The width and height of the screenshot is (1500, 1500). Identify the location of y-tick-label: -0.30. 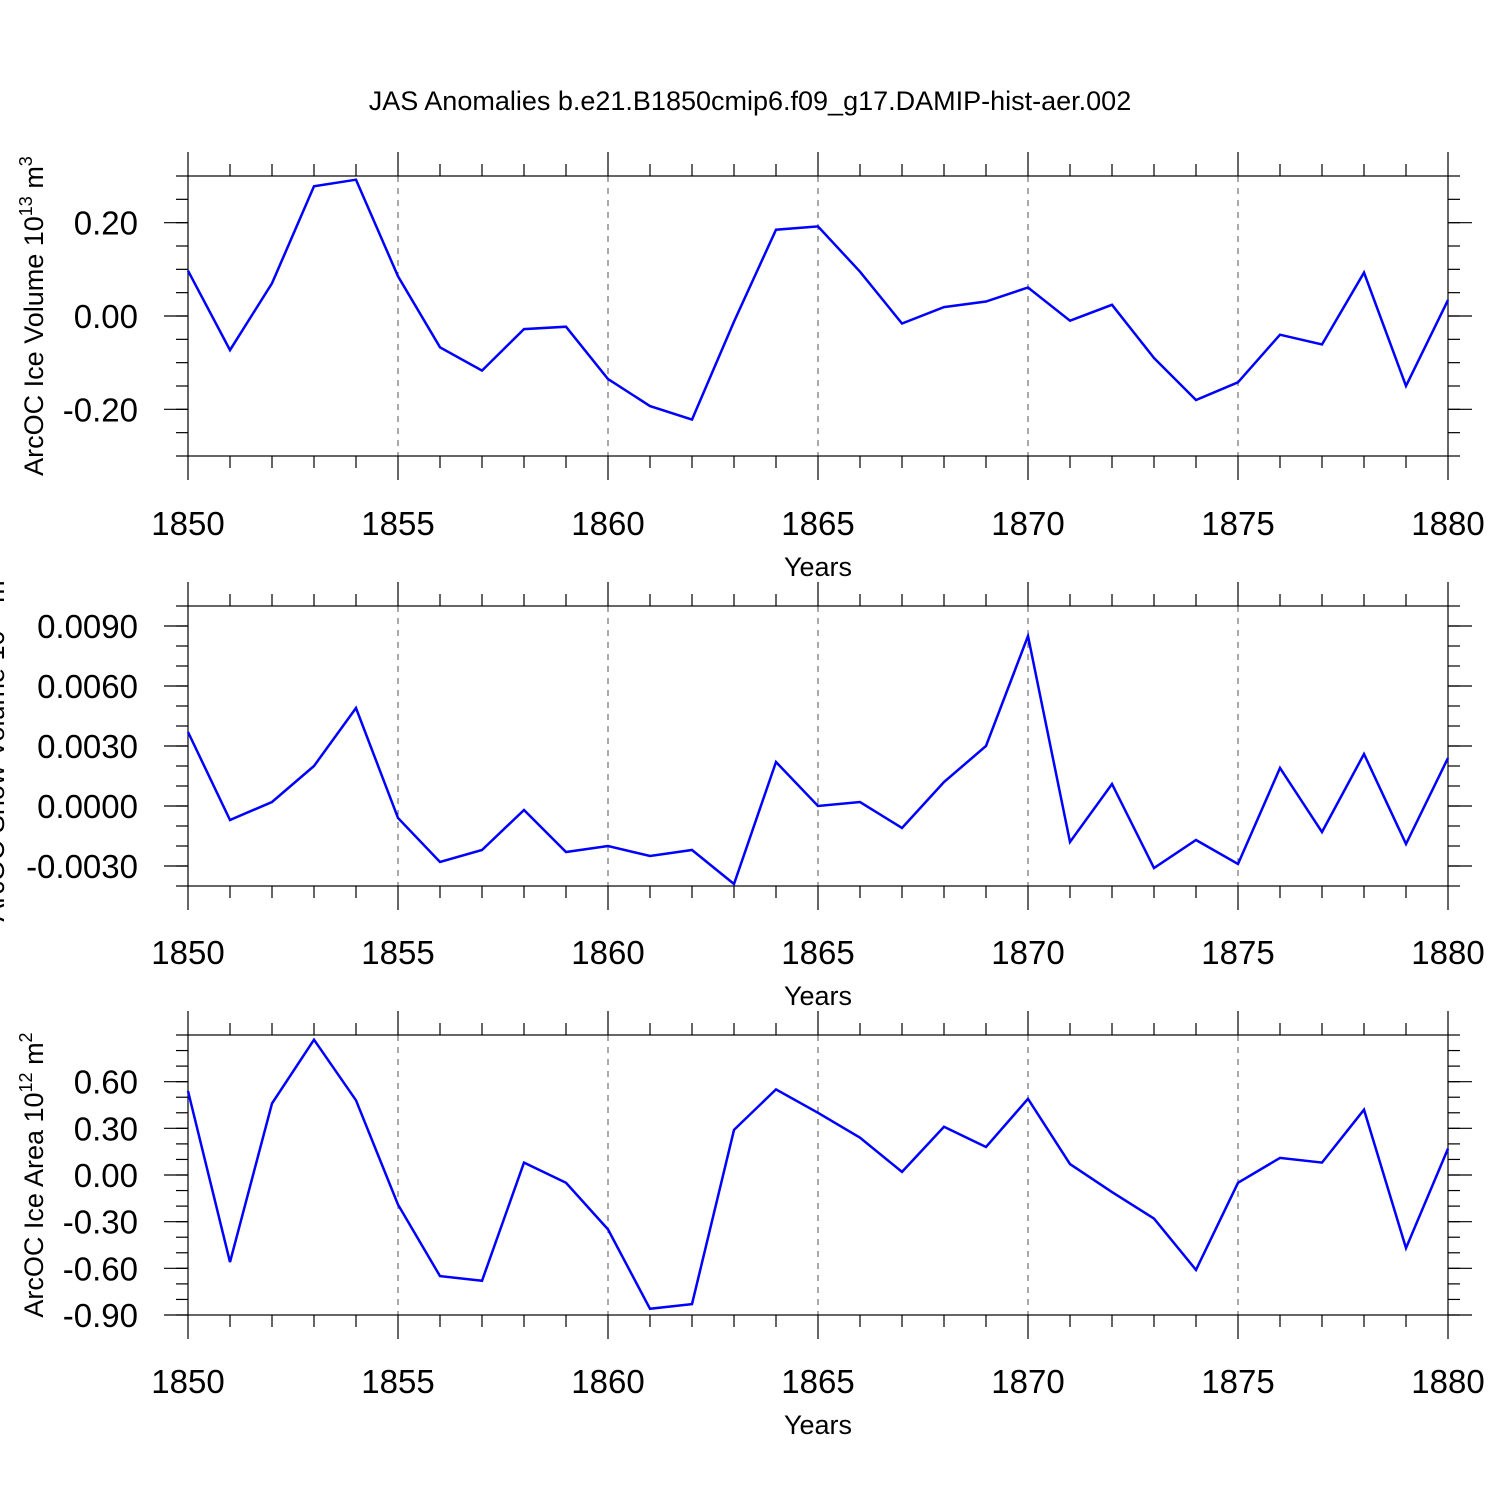
(100, 1222).